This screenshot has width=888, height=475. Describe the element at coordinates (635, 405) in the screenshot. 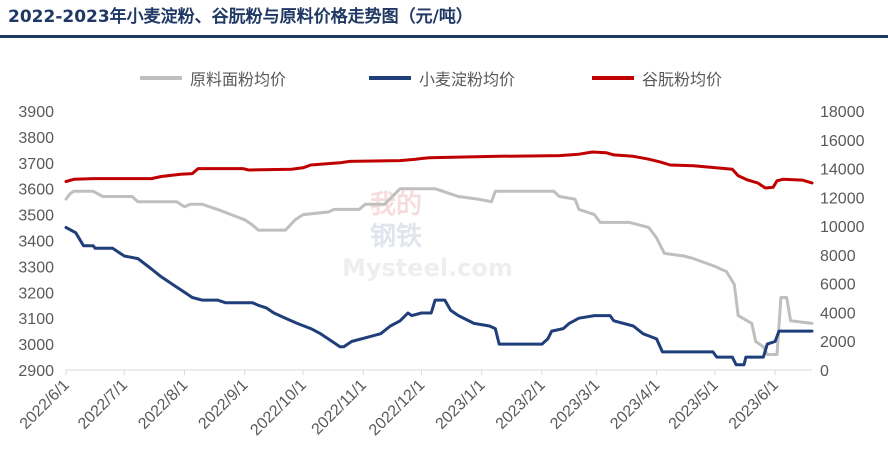

I see `x-tick-label: 2023/4/1` at that location.